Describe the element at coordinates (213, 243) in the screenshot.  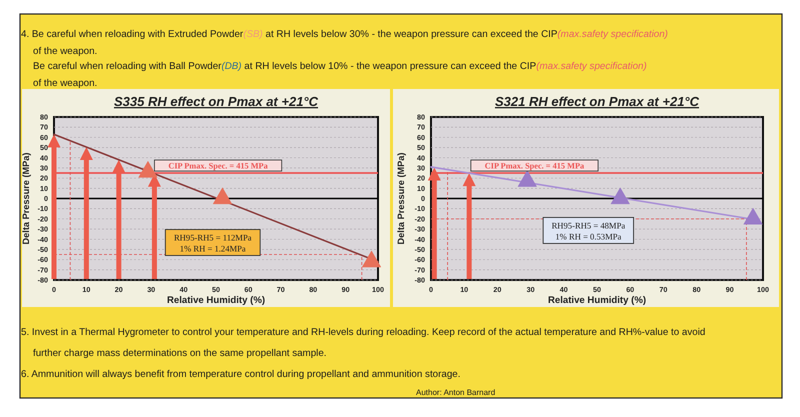
I see `annotation: RH95-RH5 = 112MPa 1% RH = 1.24MPa` at that location.